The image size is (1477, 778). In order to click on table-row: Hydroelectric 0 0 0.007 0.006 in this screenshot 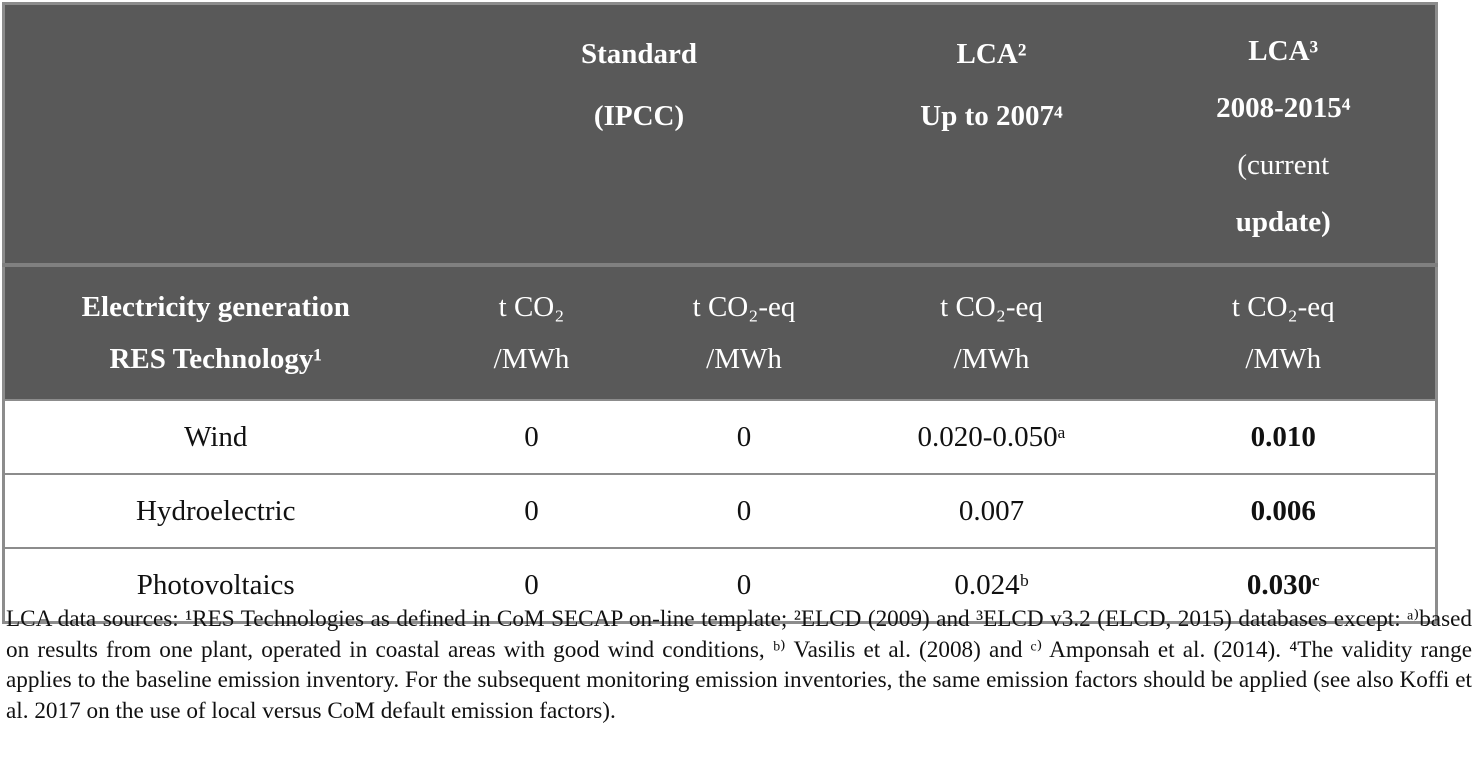, I will do `click(720, 511)`.